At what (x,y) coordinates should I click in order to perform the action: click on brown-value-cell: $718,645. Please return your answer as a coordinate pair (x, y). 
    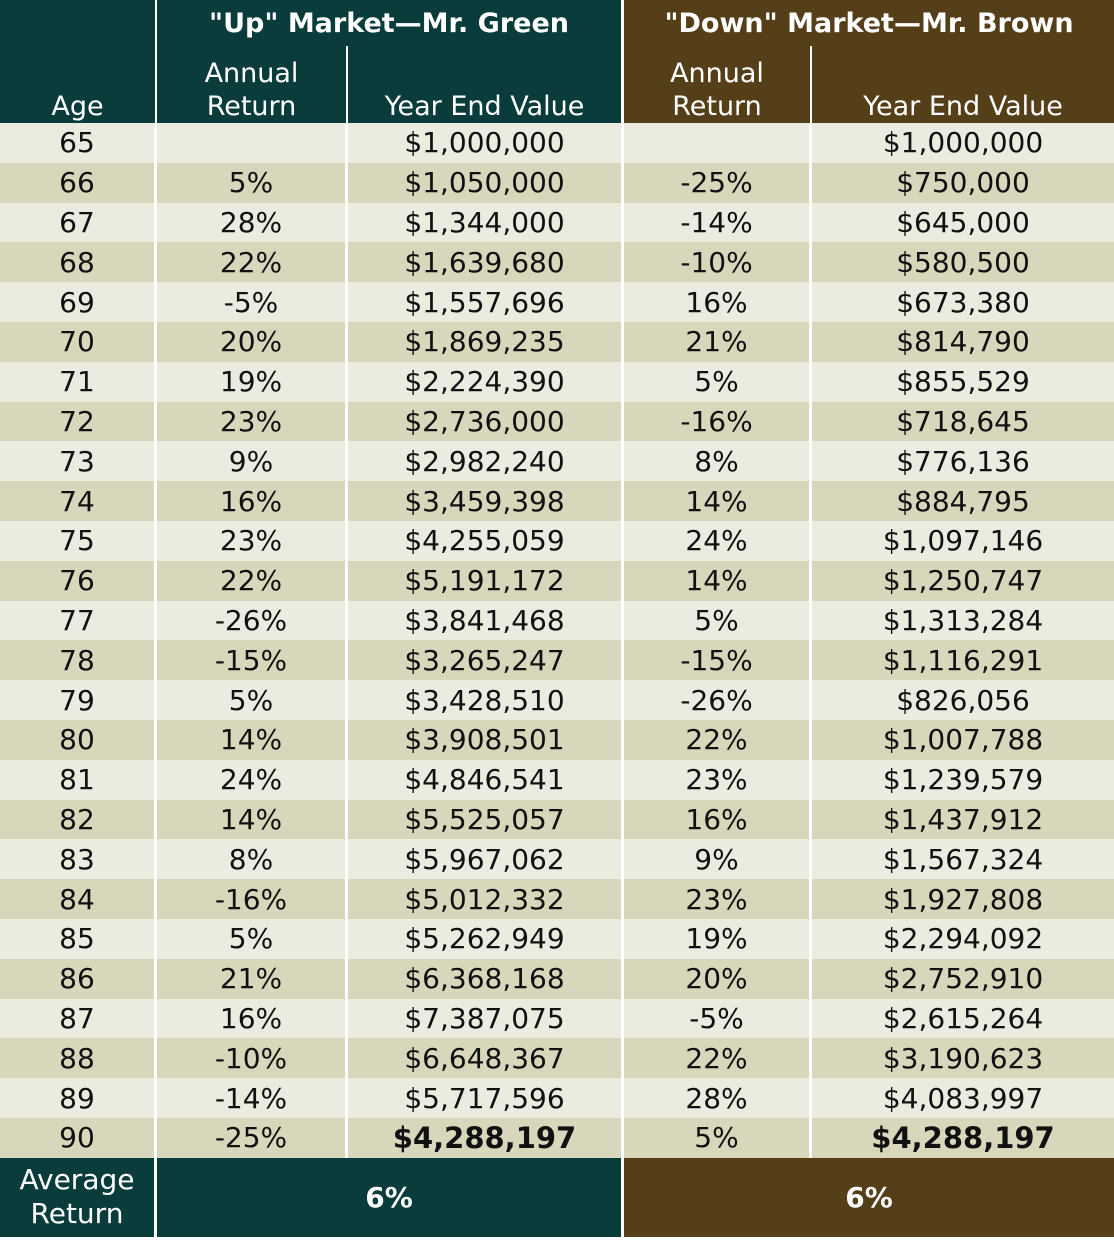
    Looking at the image, I should click on (963, 421).